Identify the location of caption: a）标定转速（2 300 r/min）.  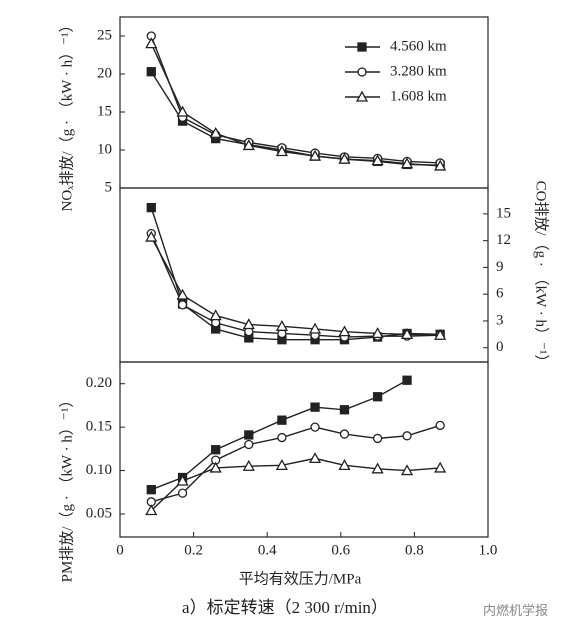
(285, 607).